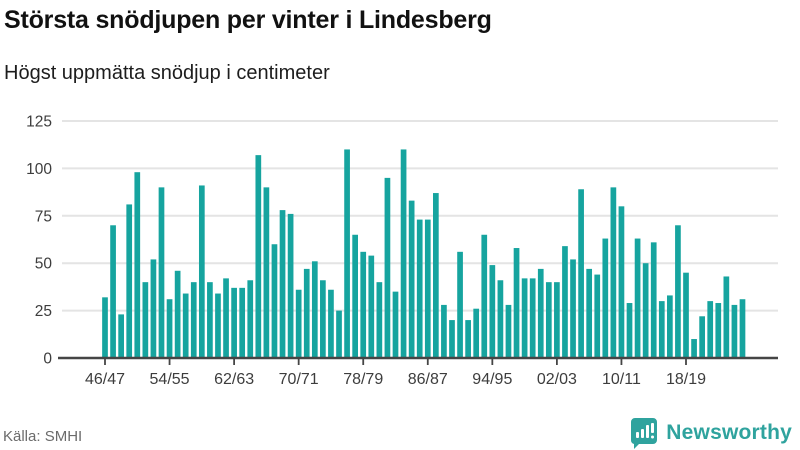 The height and width of the screenshot is (450, 800). I want to click on snow-depth-bar-03/04, so click(565, 302).